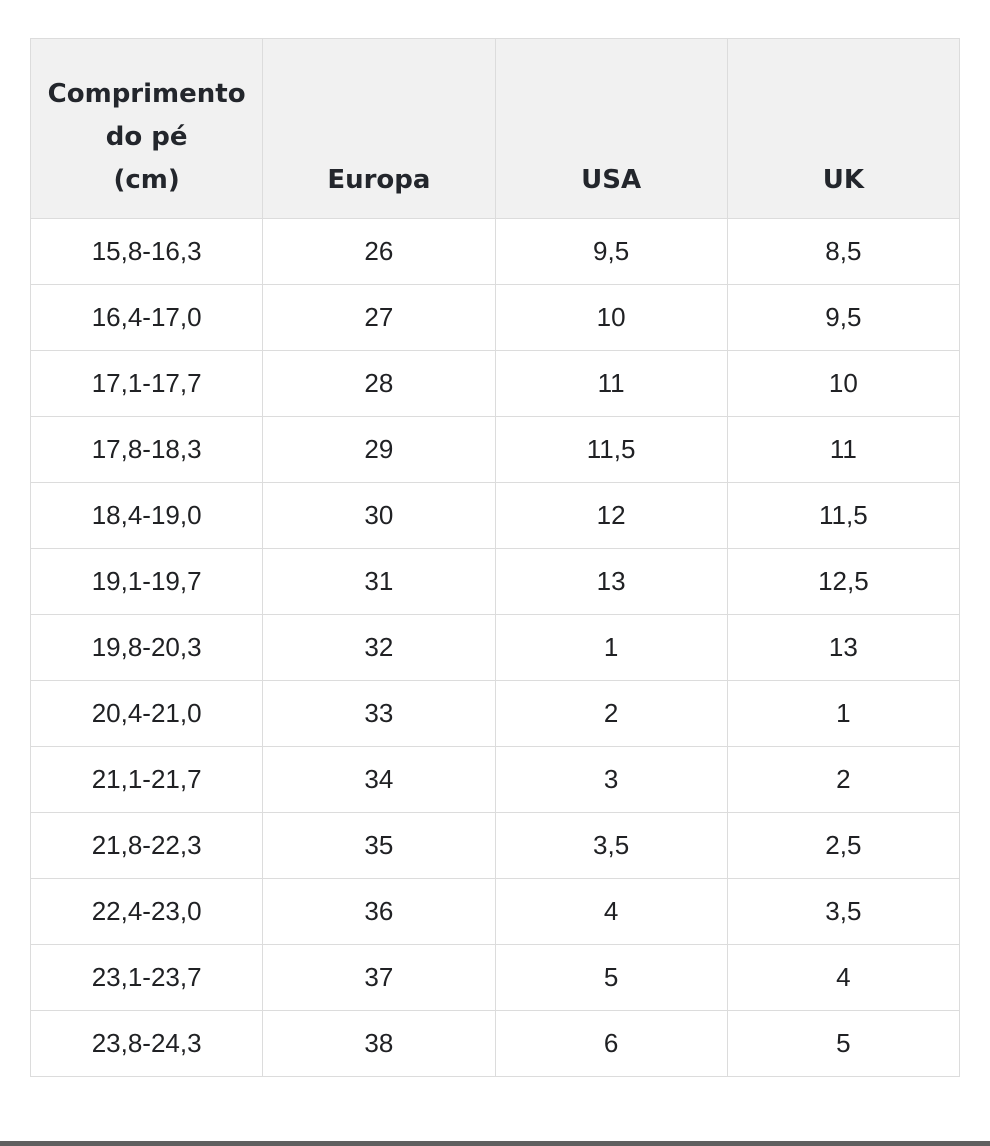 The image size is (990, 1146). I want to click on table-row: 17,8-18,3 29 11,5 11, so click(495, 449).